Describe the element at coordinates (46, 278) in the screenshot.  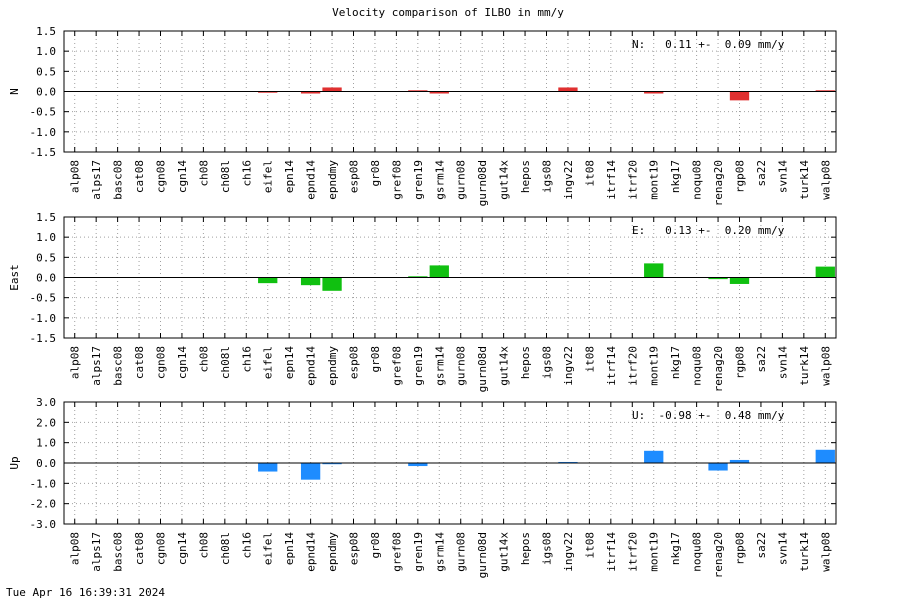
I see `y-tick-label: 0.0` at that location.